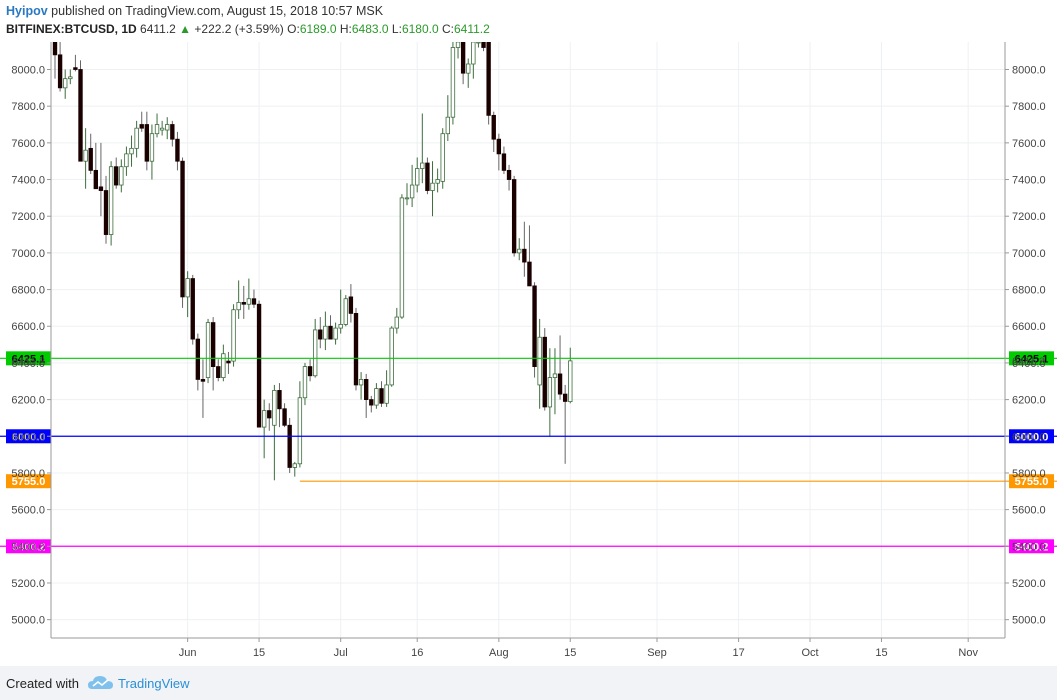  What do you see at coordinates (28, 107) in the screenshot?
I see `y-tick-label-left: 7800.0` at bounding box center [28, 107].